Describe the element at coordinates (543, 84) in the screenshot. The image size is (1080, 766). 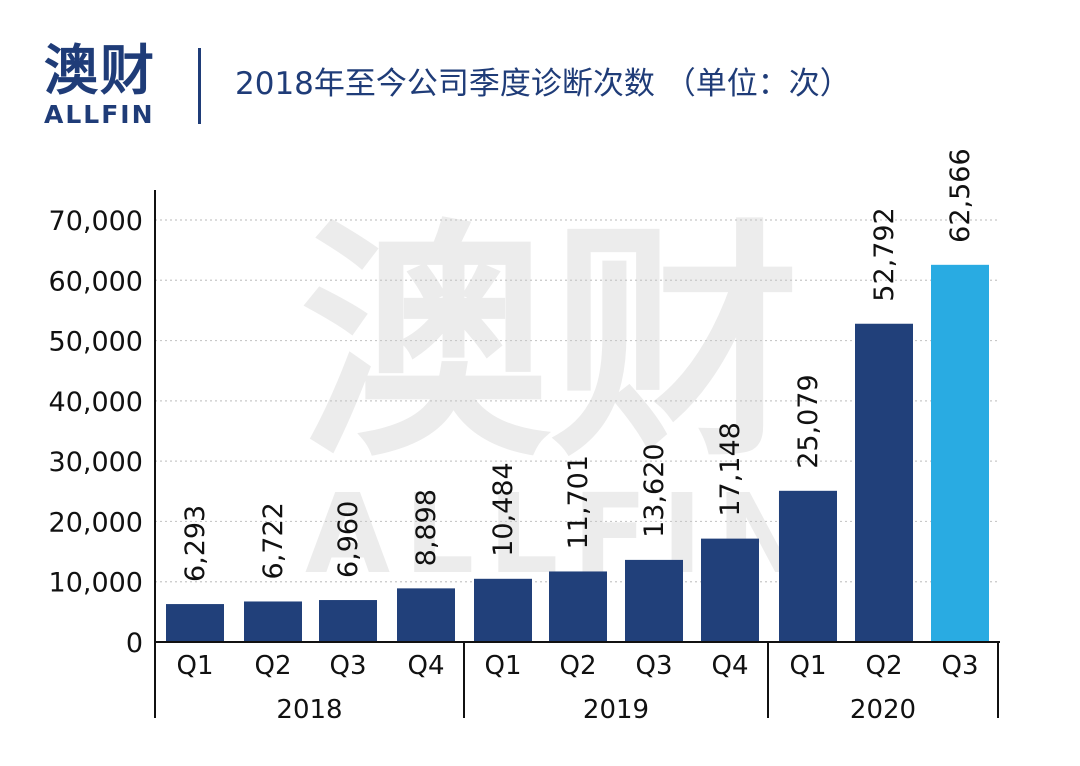
I see `chart-title: 2018年至今公司季度诊断次数 （单位：次）` at that location.